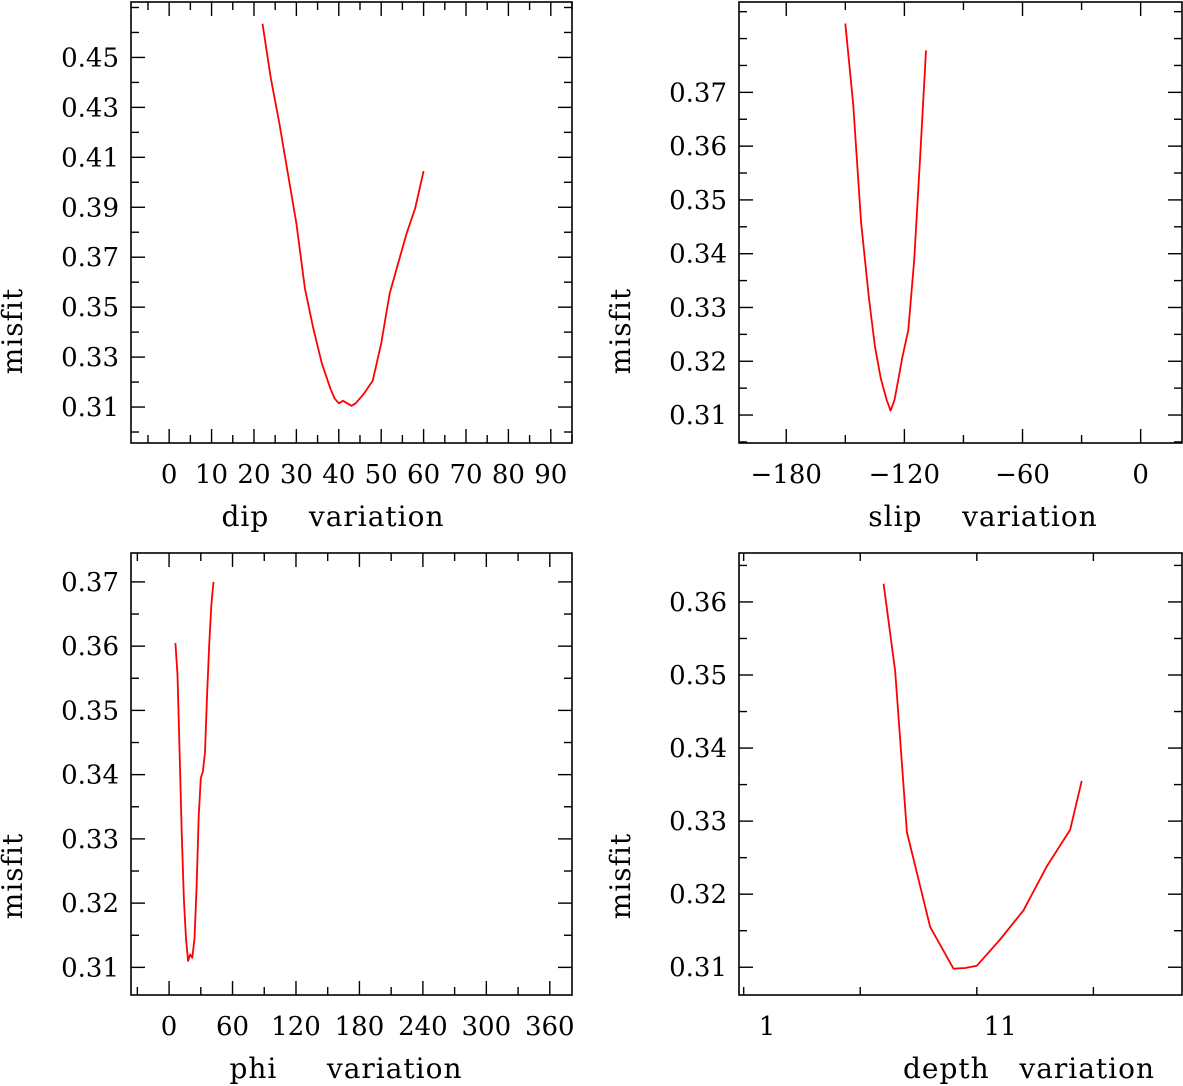 This screenshot has width=1183, height=1086. What do you see at coordinates (698, 416) in the screenshot?
I see `slip-y-tick-label: 0.31` at bounding box center [698, 416].